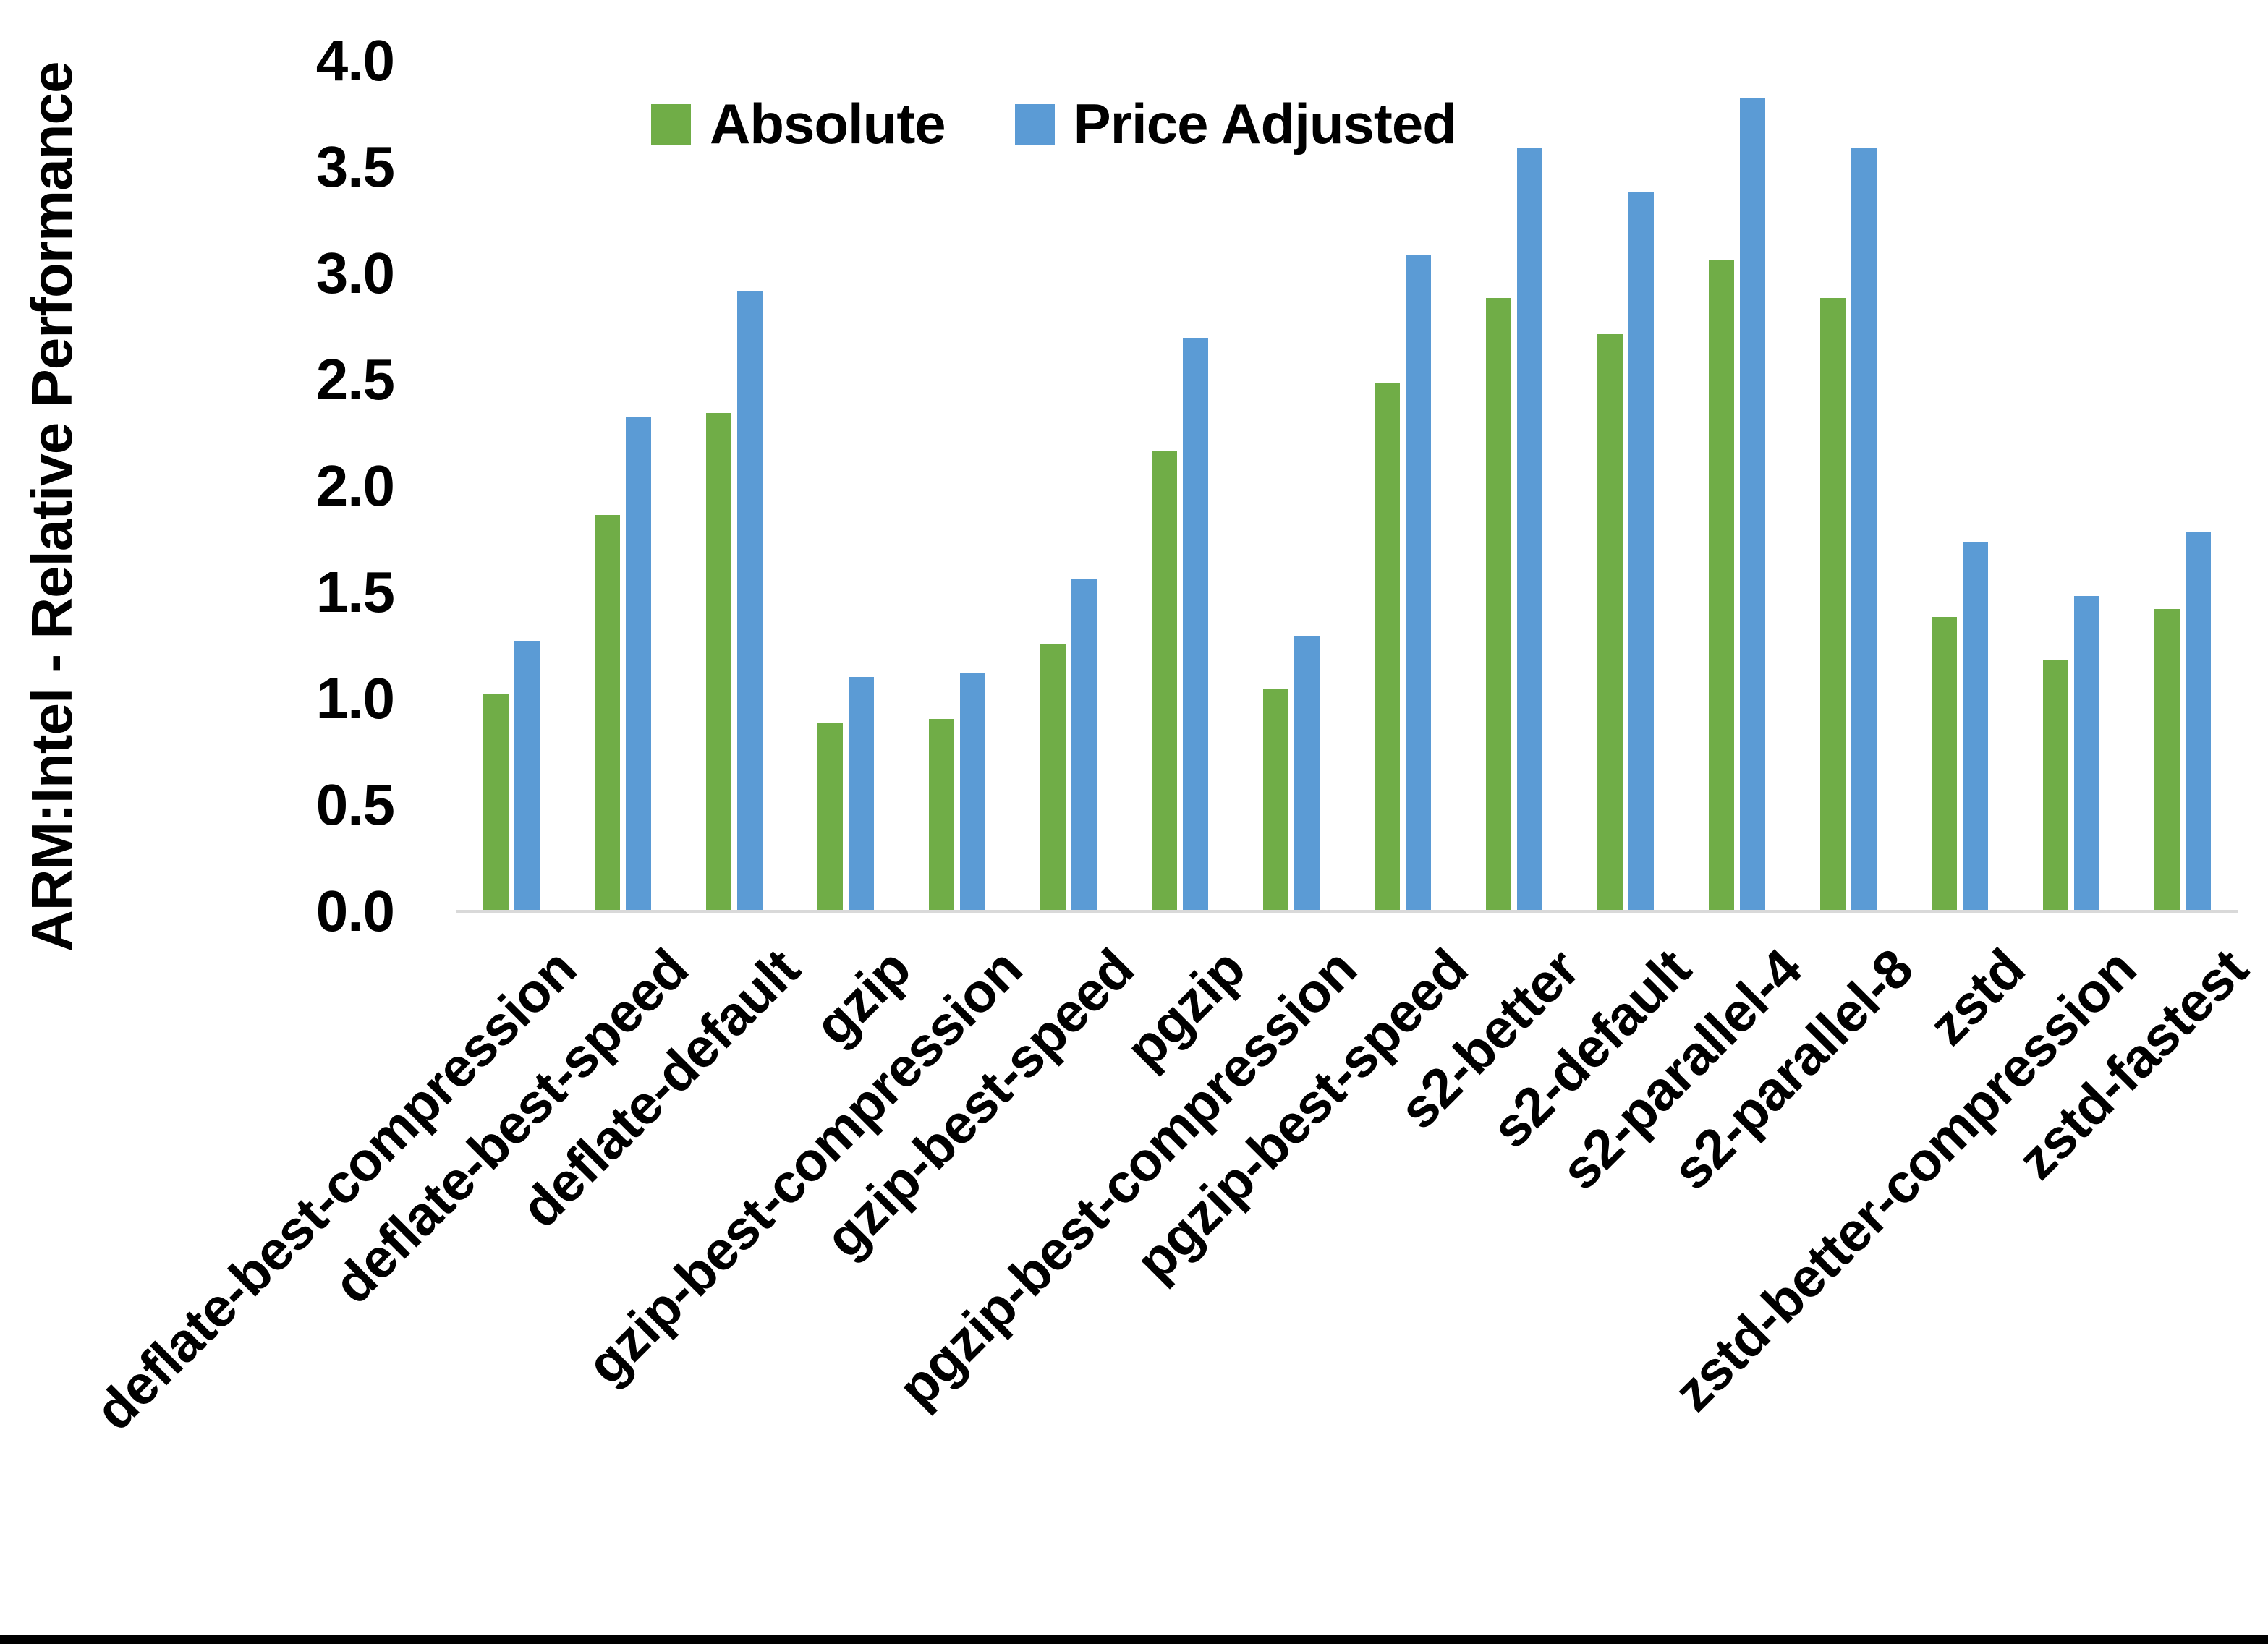  What do you see at coordinates (1529, 529) in the screenshot?
I see `bar-price-adjusted-s2-better` at bounding box center [1529, 529].